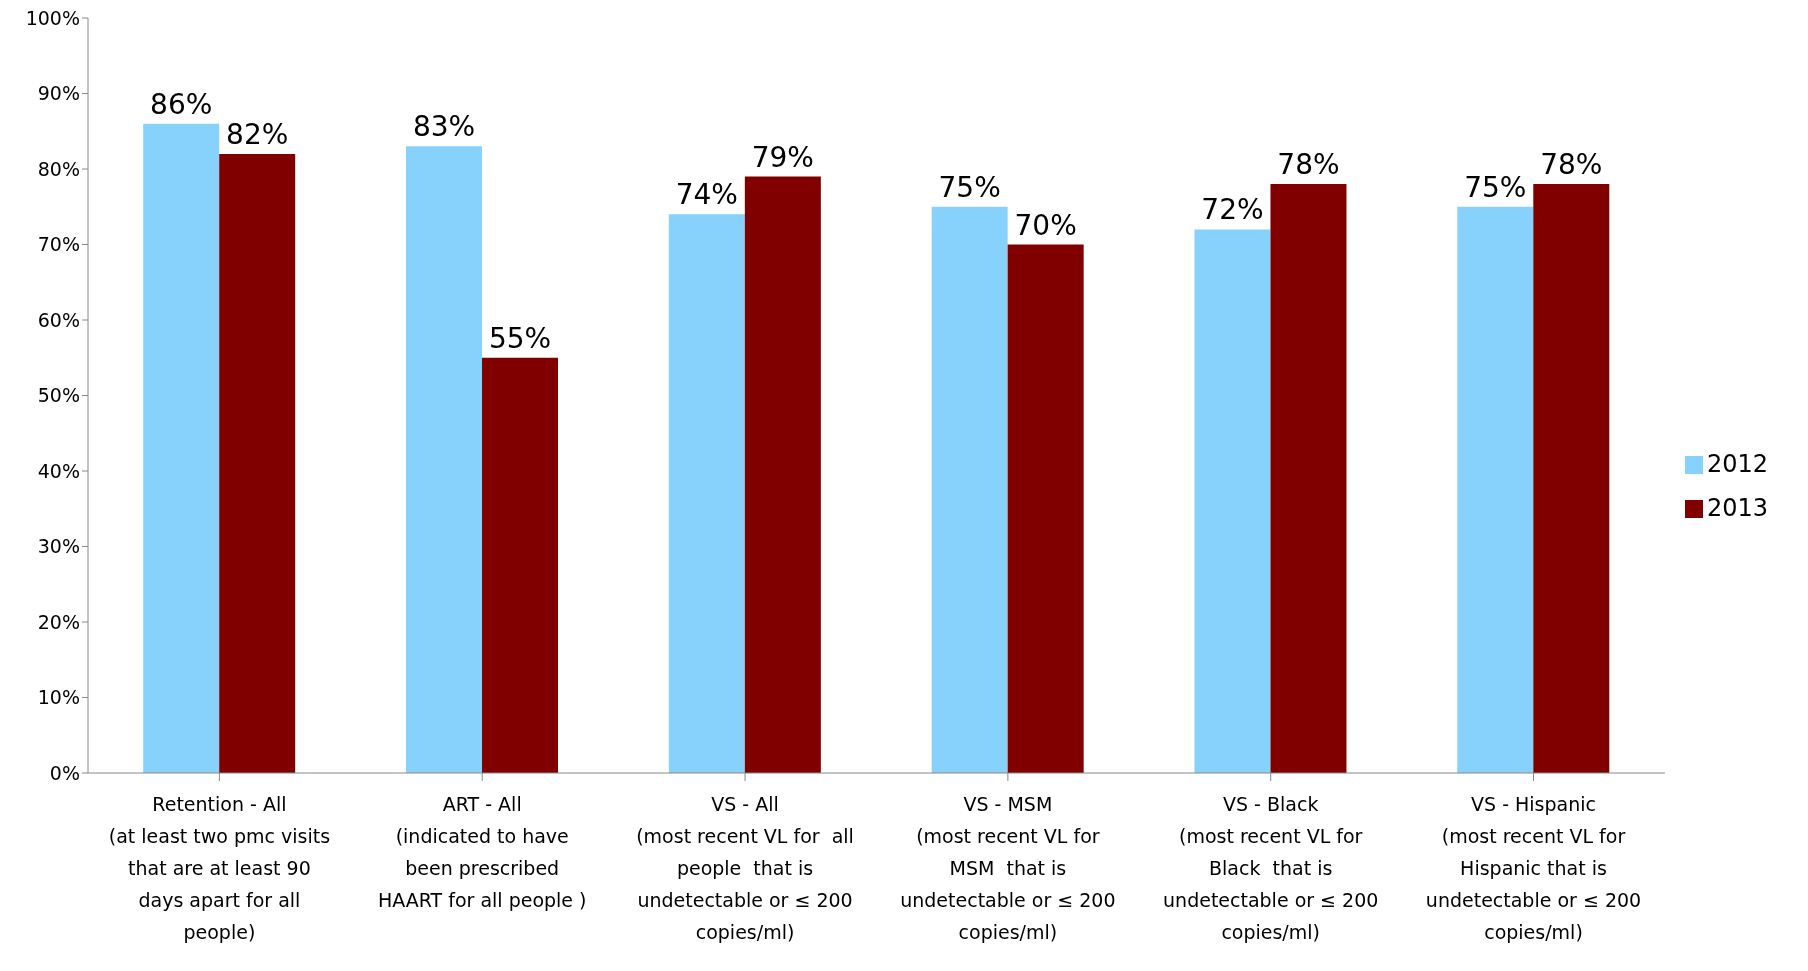  What do you see at coordinates (1737, 507) in the screenshot?
I see `legend-label: 2013` at bounding box center [1737, 507].